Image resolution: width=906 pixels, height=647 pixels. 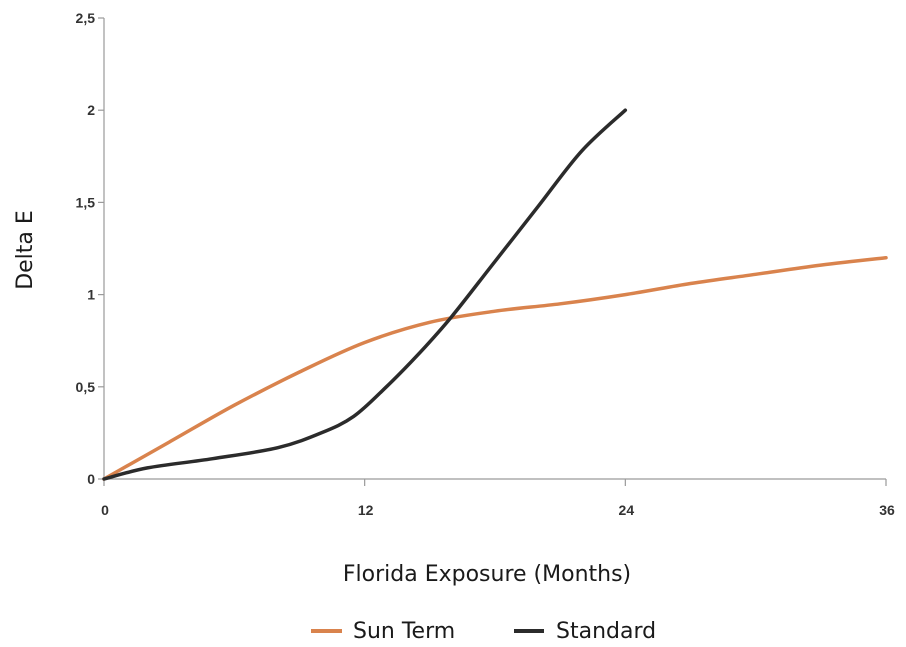 What do you see at coordinates (86, 18) in the screenshot?
I see `y-tick-label: 2,5` at bounding box center [86, 18].